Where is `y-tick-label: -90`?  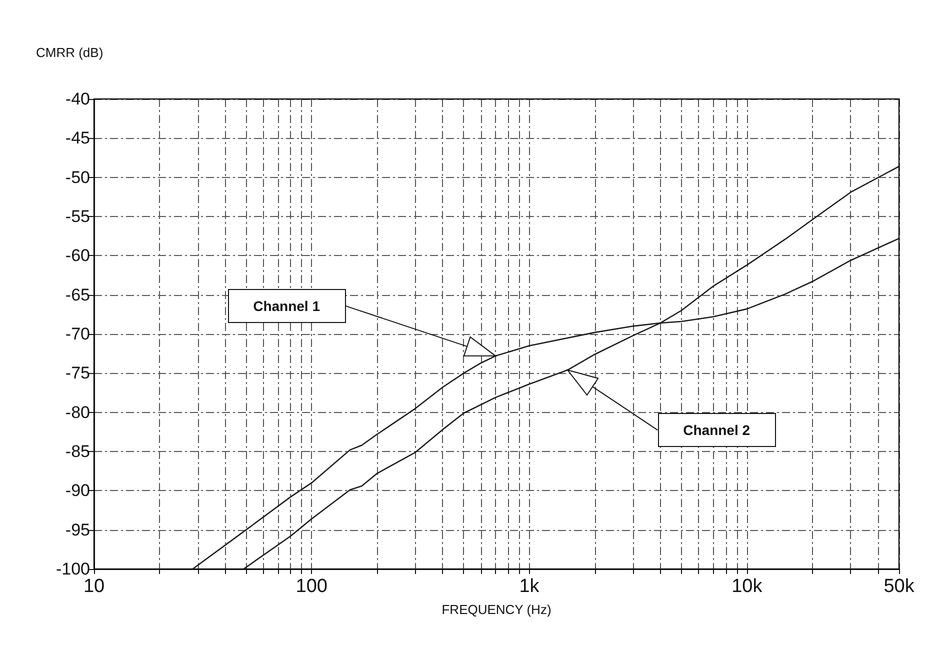 y-tick-label: -90 is located at coordinates (77, 490).